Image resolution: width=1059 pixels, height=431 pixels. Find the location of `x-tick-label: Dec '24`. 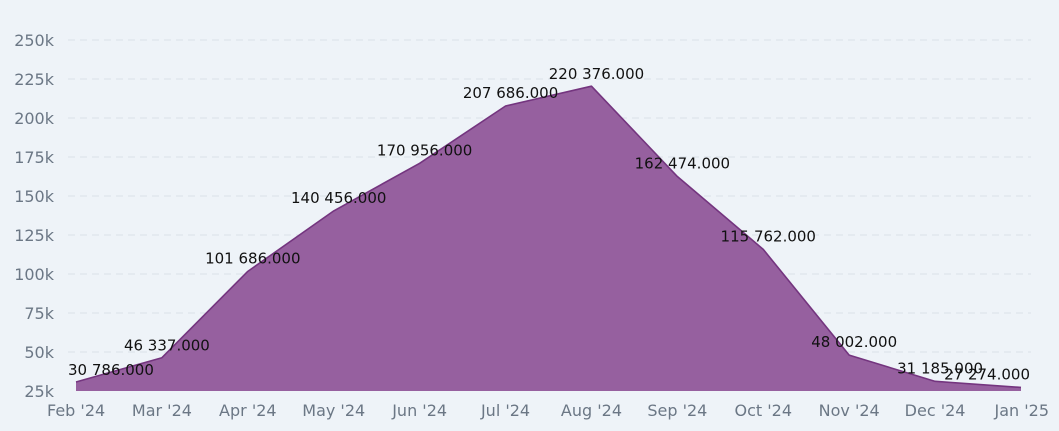

x-tick-label: Dec '24 is located at coordinates (935, 410).